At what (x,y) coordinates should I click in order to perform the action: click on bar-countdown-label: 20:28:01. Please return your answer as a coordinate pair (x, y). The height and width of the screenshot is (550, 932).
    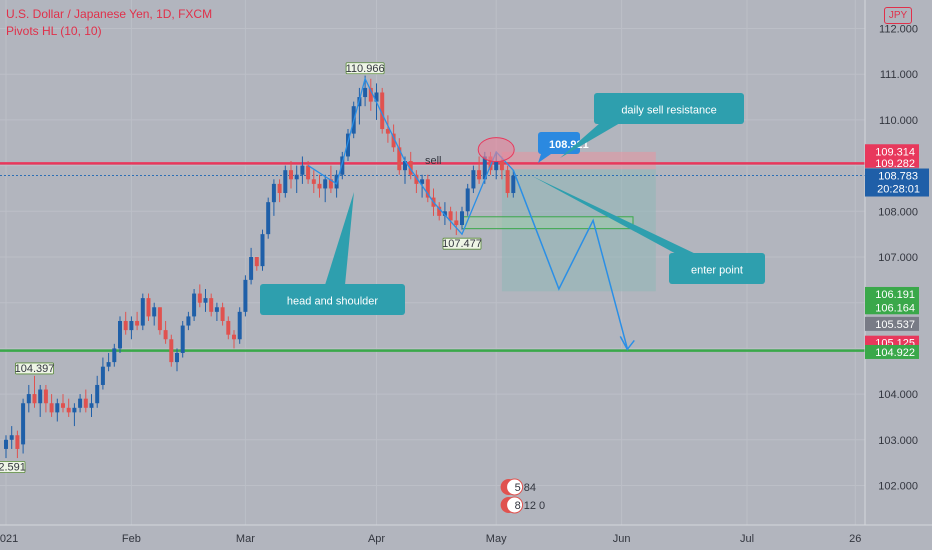
    Looking at the image, I should click on (898, 190).